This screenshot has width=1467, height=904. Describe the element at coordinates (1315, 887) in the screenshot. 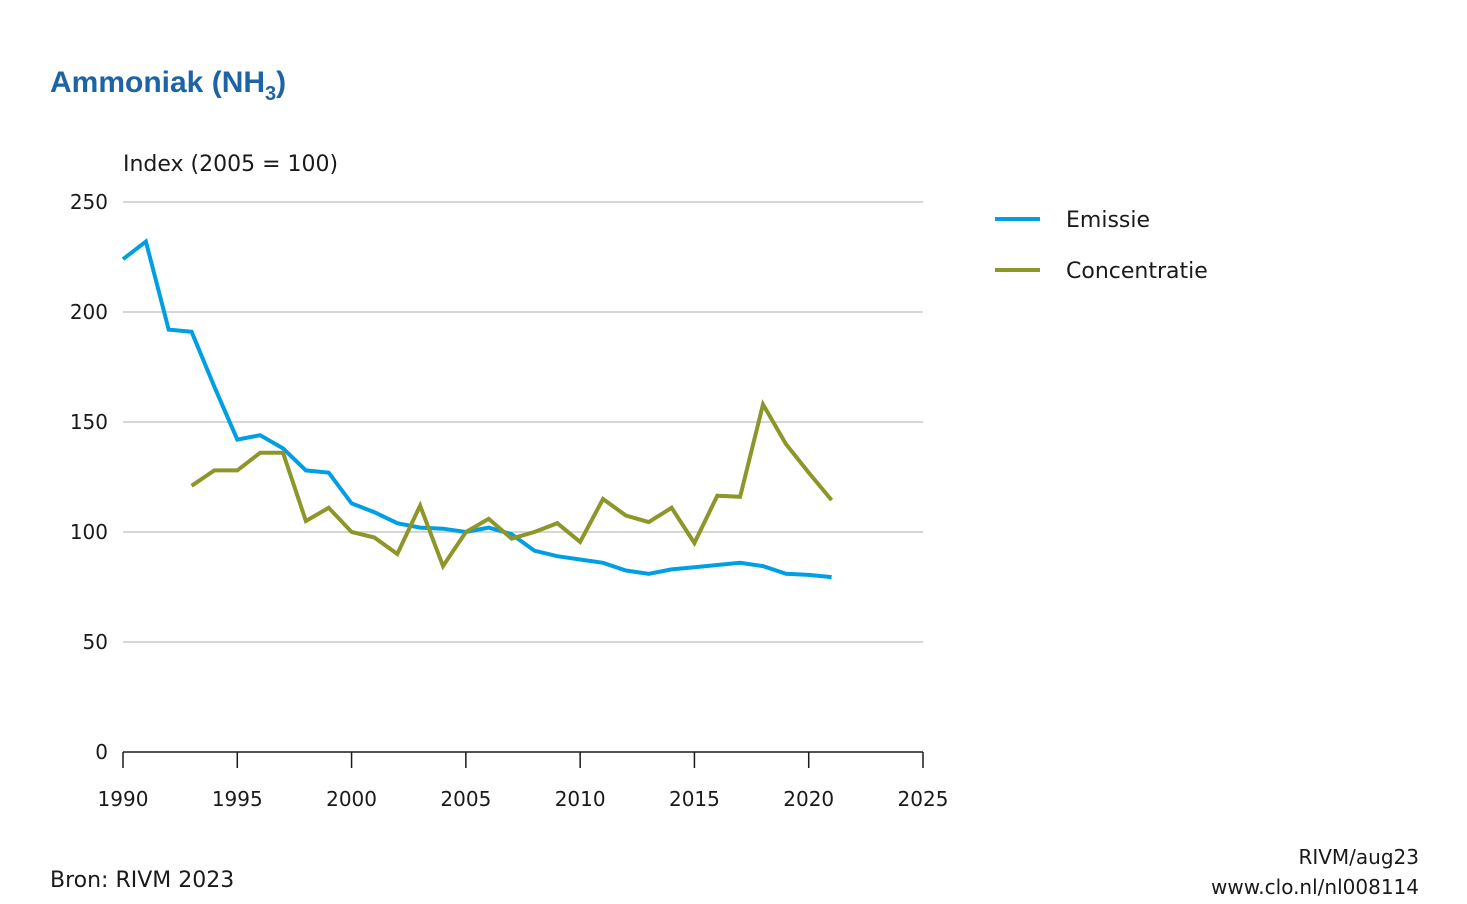

I see `credit-line-2: www.clo.nl/nl008114` at that location.